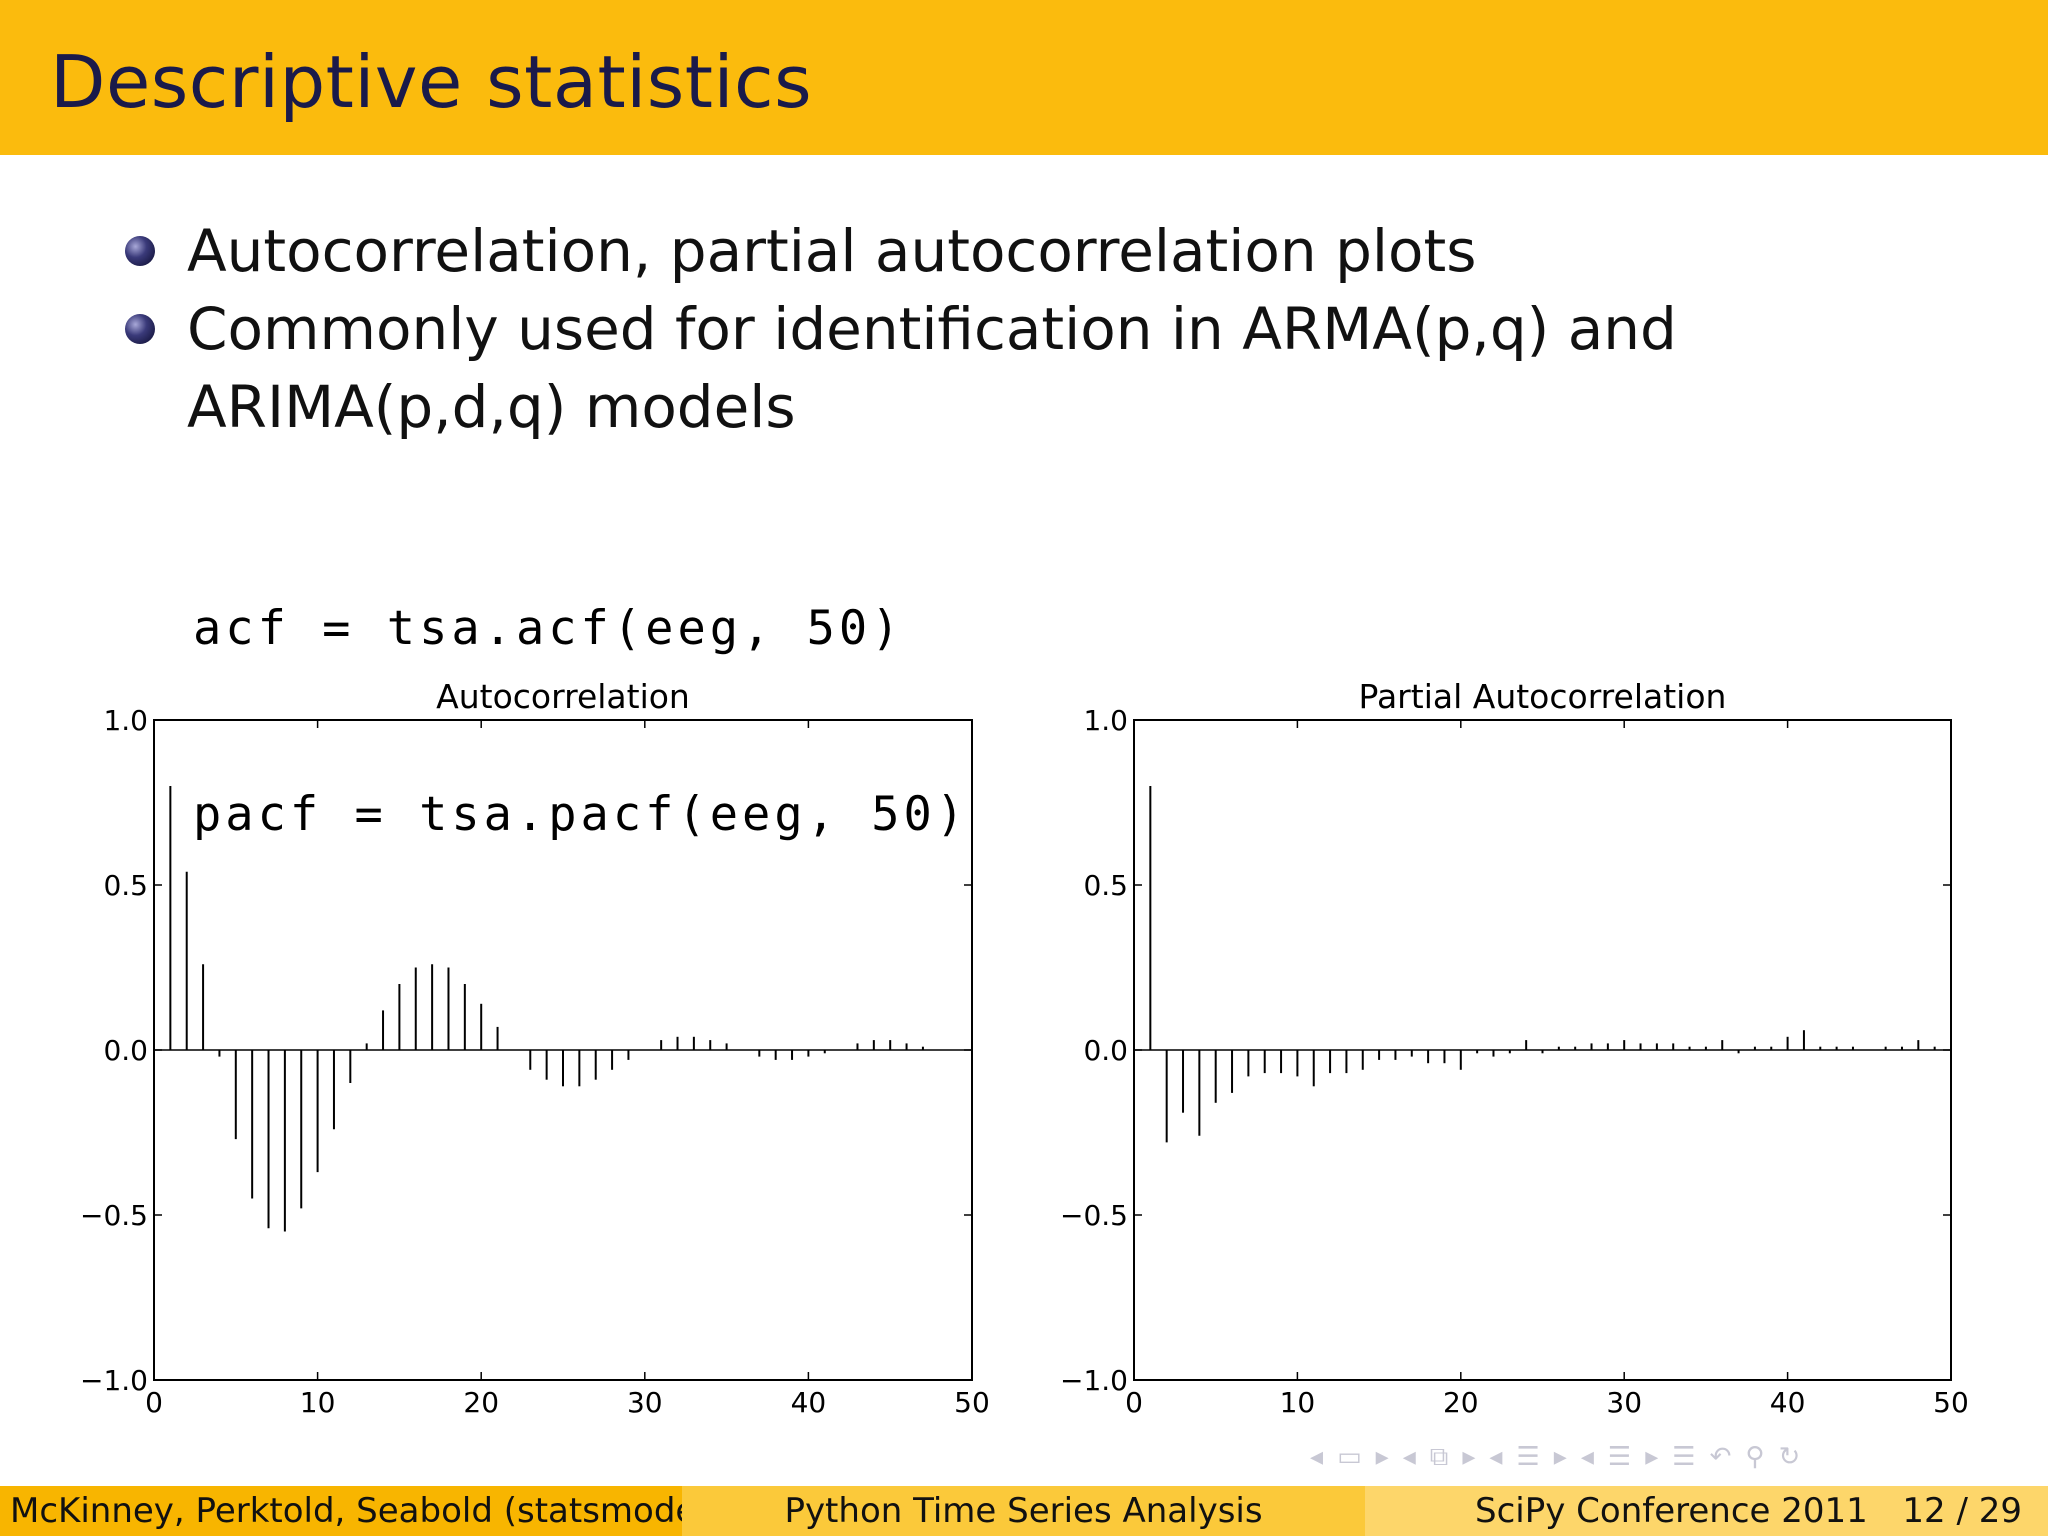  What do you see at coordinates (1789, 1457) in the screenshot?
I see `refresh-icon: ↻` at bounding box center [1789, 1457].